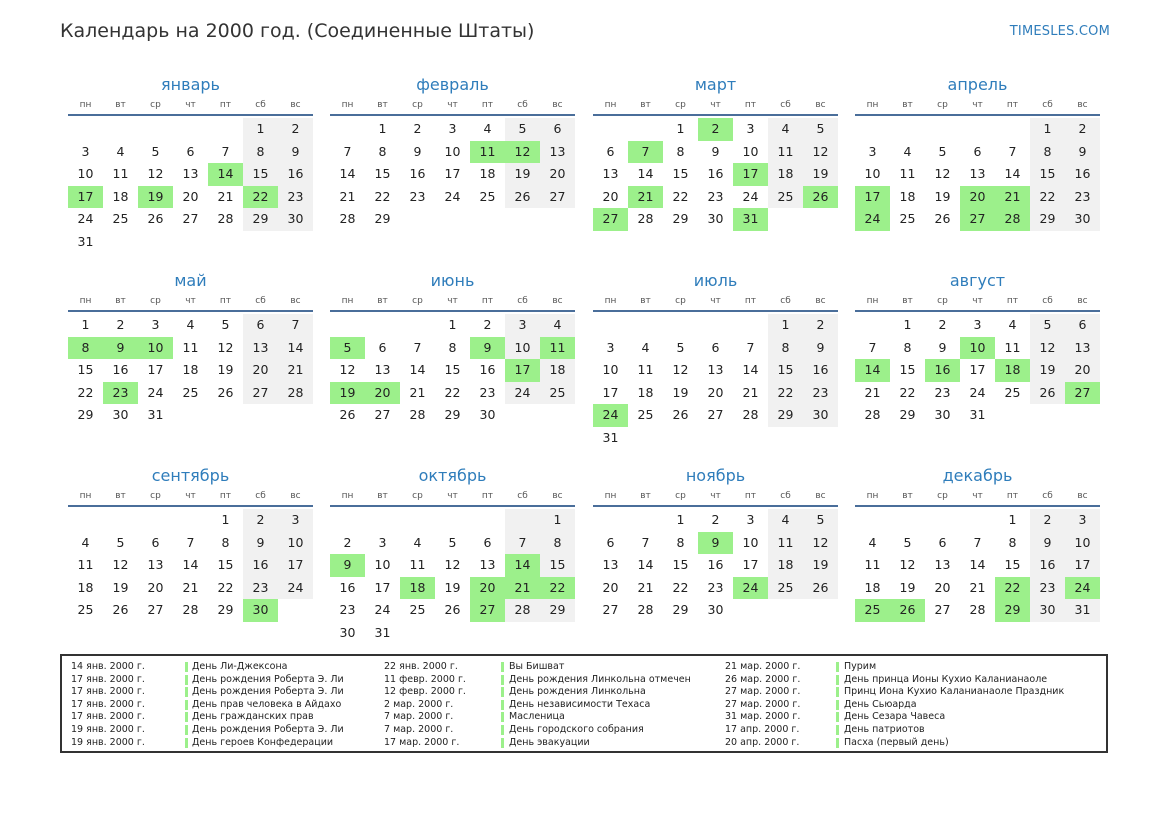  Describe the element at coordinates (263, 742) in the screenshot. I see `holiday-name: День героев Конфедерации` at that location.